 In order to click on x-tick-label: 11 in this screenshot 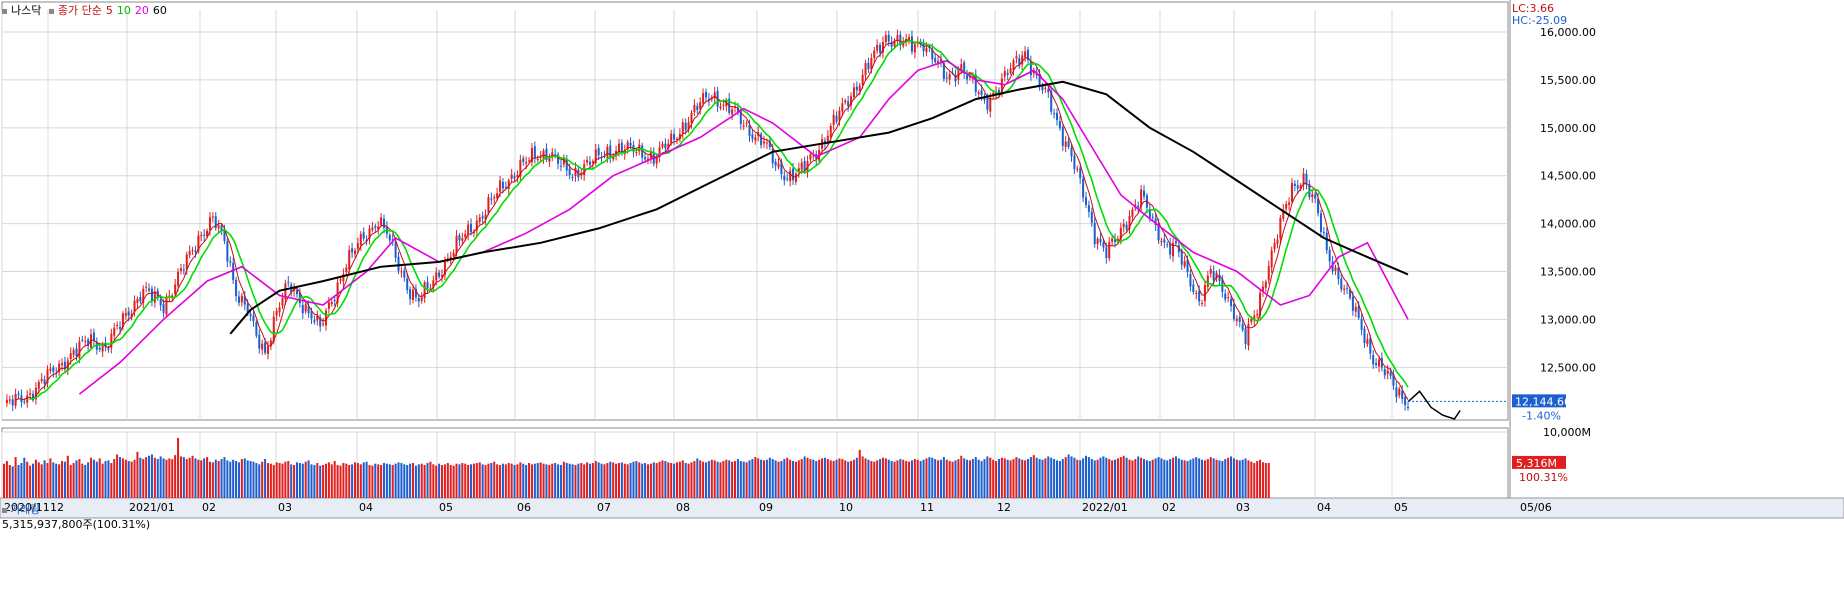, I will do `click(927, 507)`.